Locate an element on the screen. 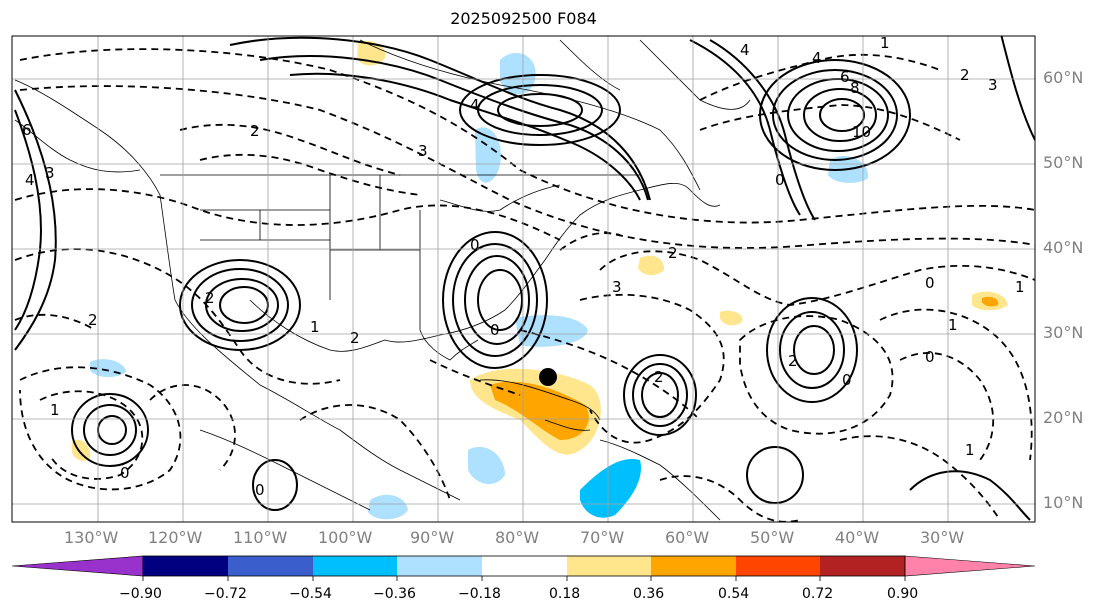  latitude-label: 40°N is located at coordinates (1063, 247).